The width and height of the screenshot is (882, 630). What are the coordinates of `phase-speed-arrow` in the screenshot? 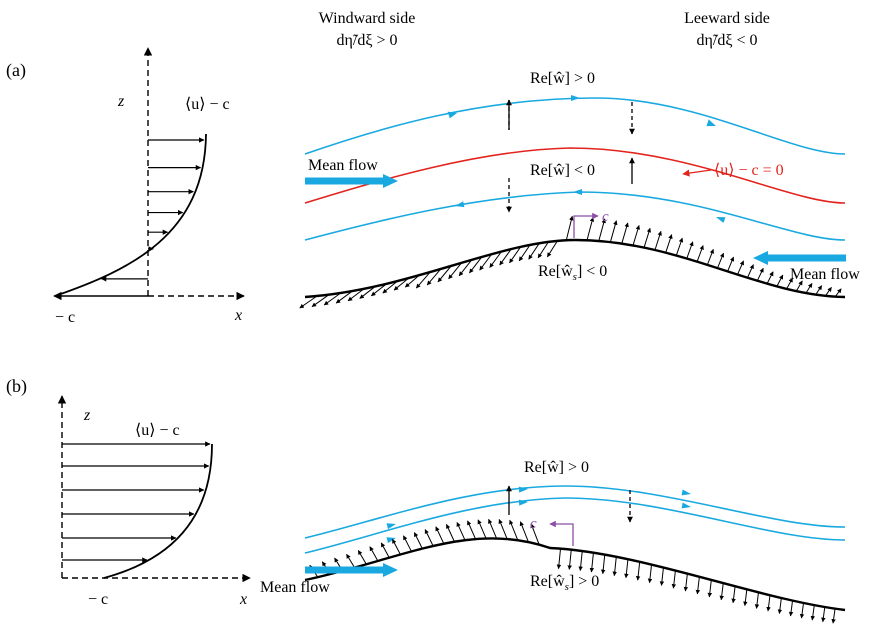 It's located at (586, 225).